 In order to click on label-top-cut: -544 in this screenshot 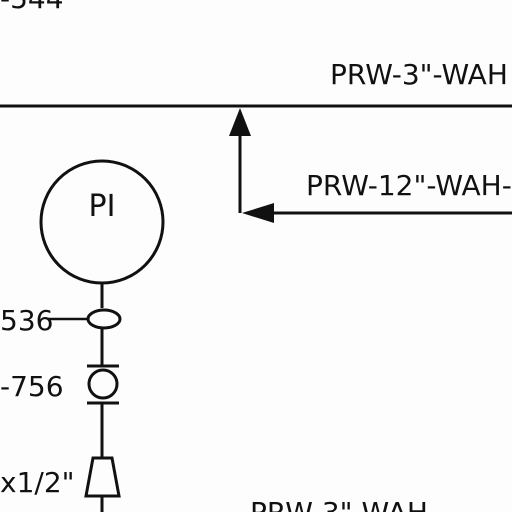, I will do `click(32, 7)`.